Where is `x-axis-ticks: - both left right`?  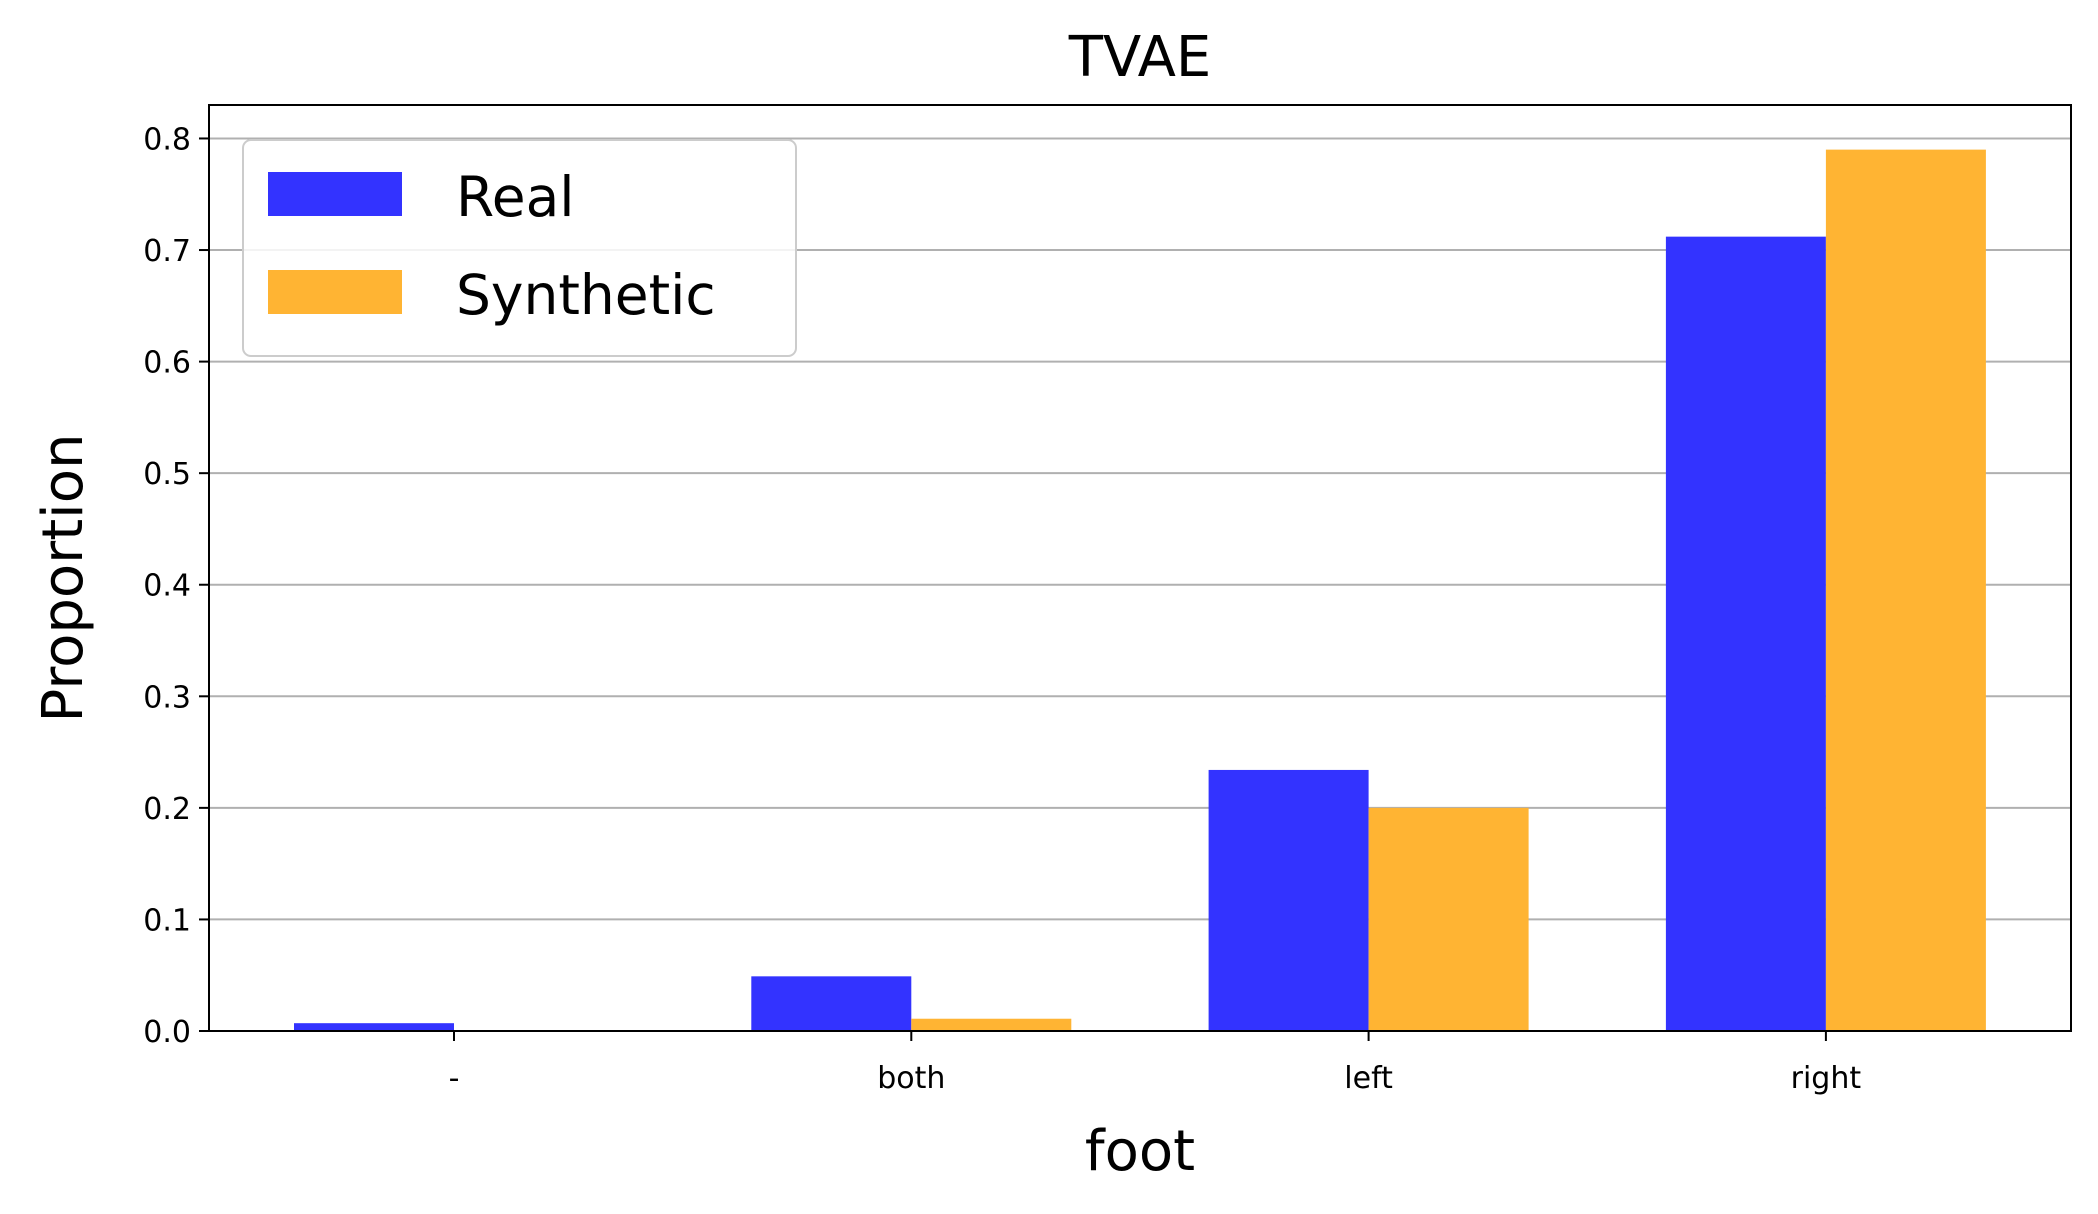
x-axis-ticks: - both left right is located at coordinates (1155, 1063).